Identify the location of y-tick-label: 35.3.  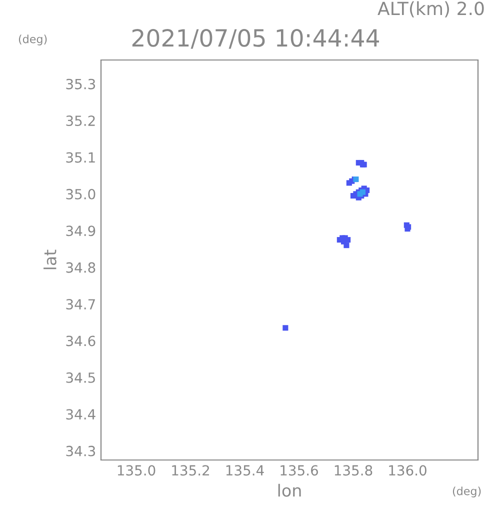
(81, 84).